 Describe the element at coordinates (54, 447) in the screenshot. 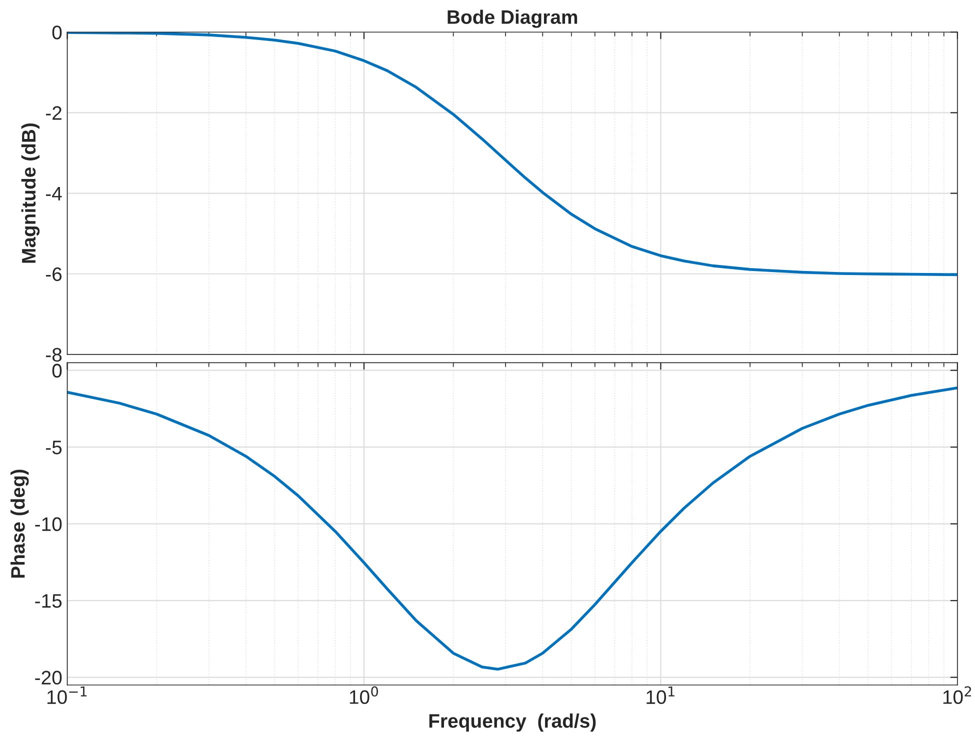

I see `y-tick-label: -5` at that location.